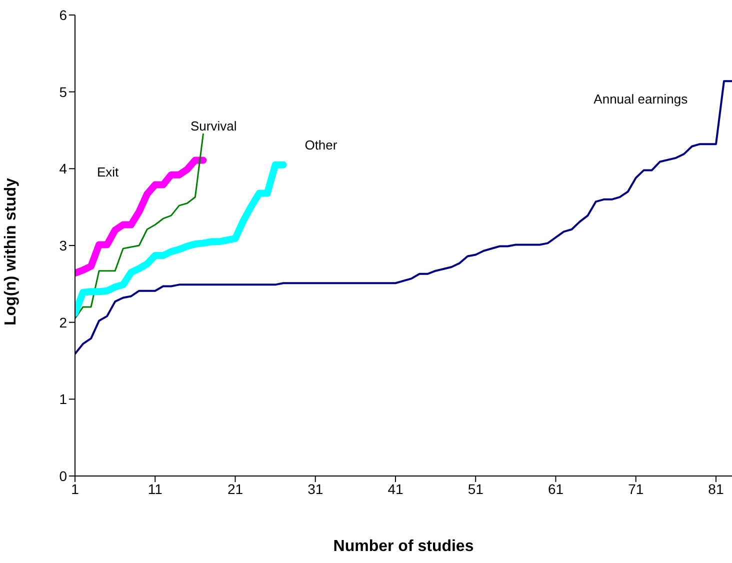 The height and width of the screenshot is (563, 732). I want to click on series-label: Survival, so click(213, 126).